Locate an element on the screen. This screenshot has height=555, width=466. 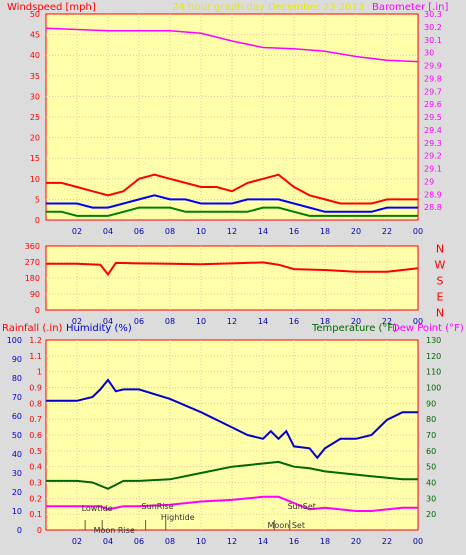
windspeed-low-series-line is located at coordinates (232, 211).